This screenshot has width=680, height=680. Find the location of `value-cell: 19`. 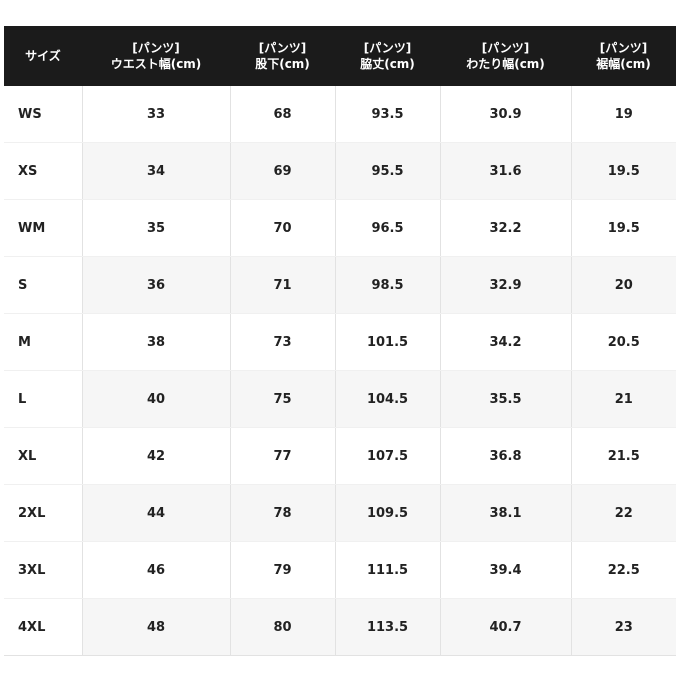

value-cell: 19 is located at coordinates (623, 114).